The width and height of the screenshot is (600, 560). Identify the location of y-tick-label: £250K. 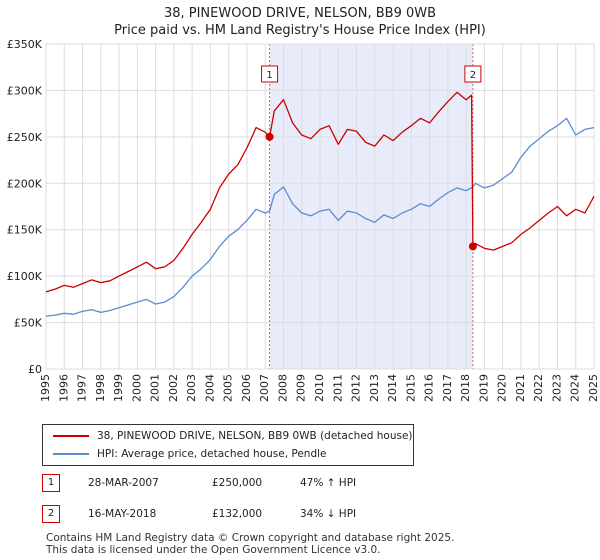
(25, 137).